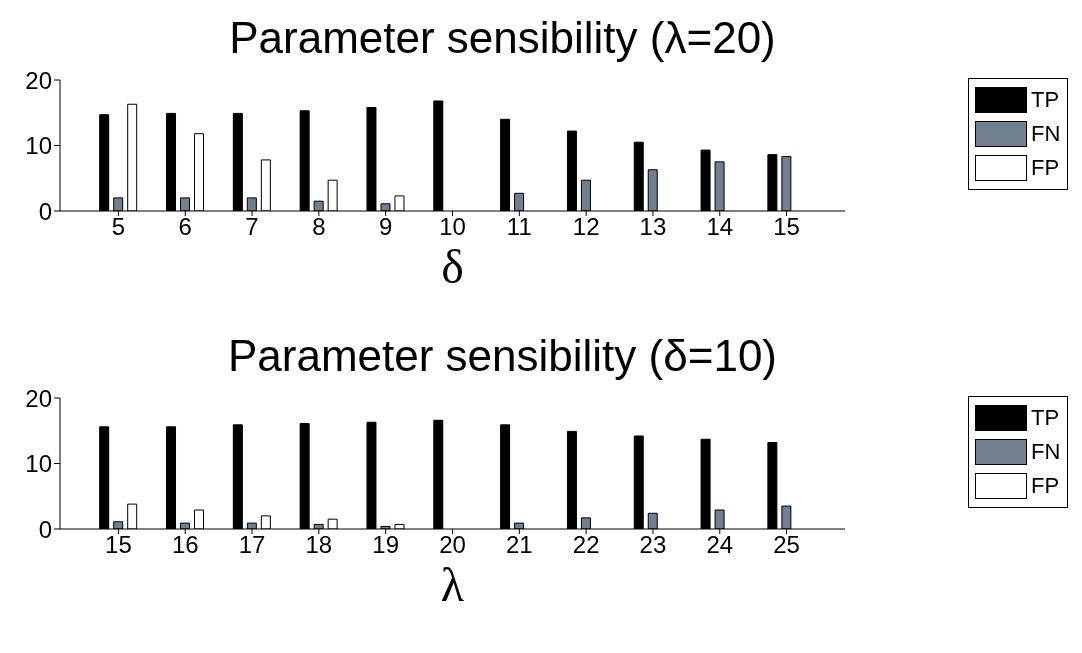  I want to click on x-tick-label: 19, so click(386, 545).